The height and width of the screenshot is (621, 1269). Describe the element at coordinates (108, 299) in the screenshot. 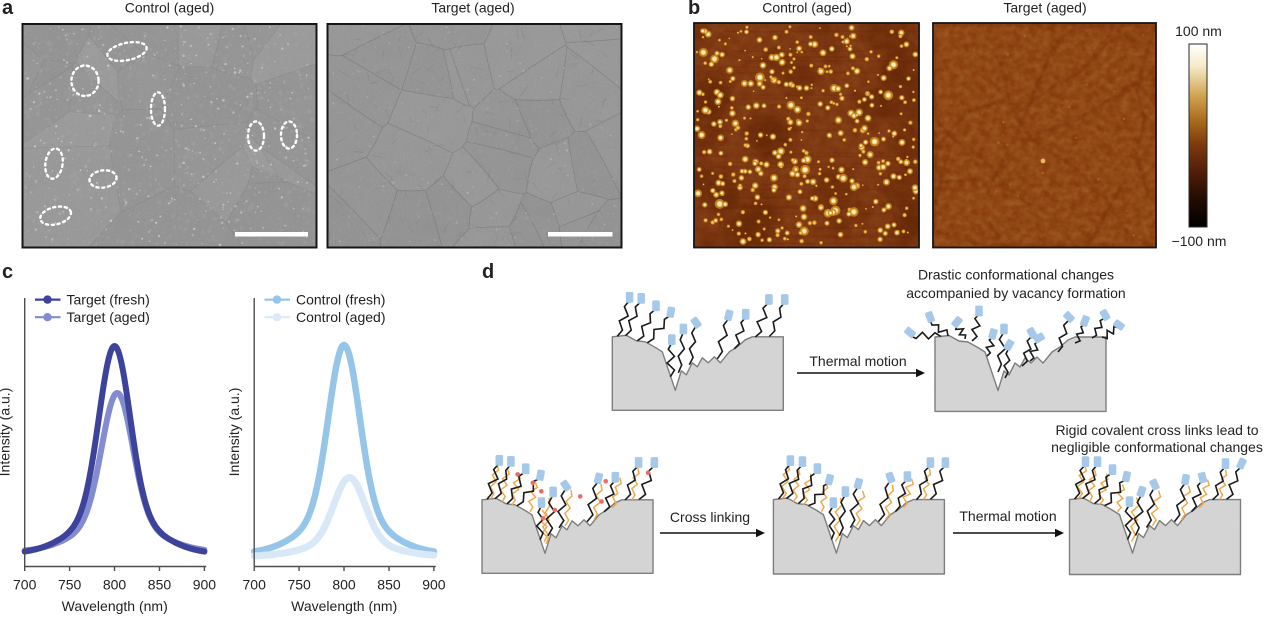

I see `svg-text: Target (fresh)` at that location.